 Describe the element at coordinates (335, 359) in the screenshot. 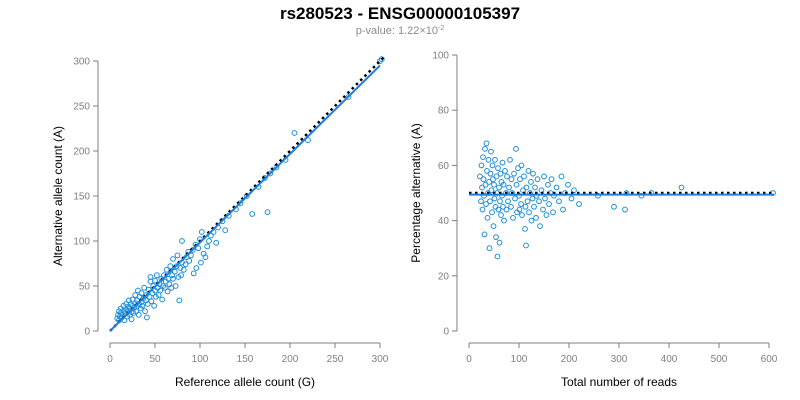

I see `x-tick-label: 250` at that location.